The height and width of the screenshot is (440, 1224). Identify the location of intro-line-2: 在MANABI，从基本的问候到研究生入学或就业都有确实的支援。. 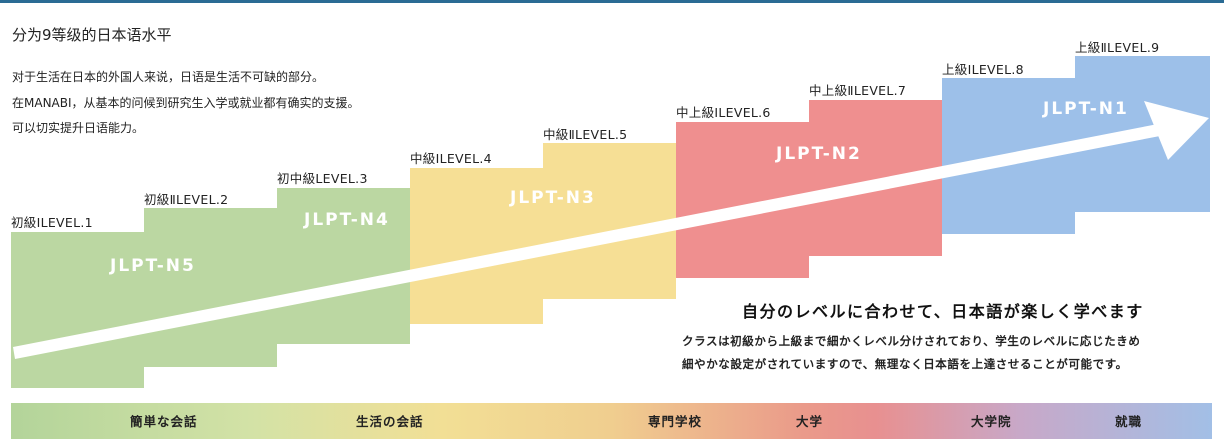
(186, 103).